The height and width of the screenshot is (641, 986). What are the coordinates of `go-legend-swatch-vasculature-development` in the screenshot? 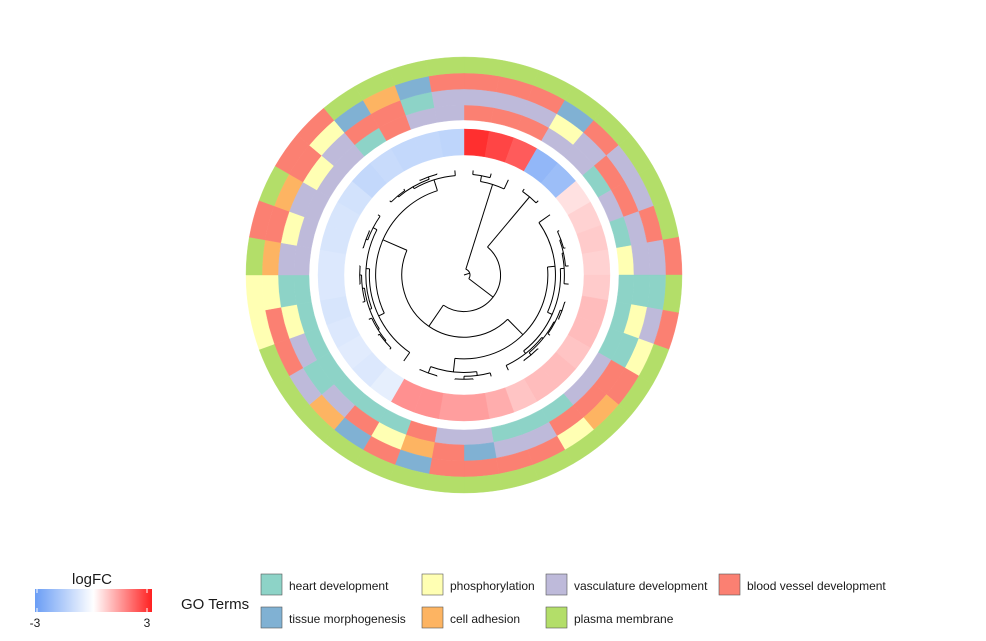 It's located at (556, 584).